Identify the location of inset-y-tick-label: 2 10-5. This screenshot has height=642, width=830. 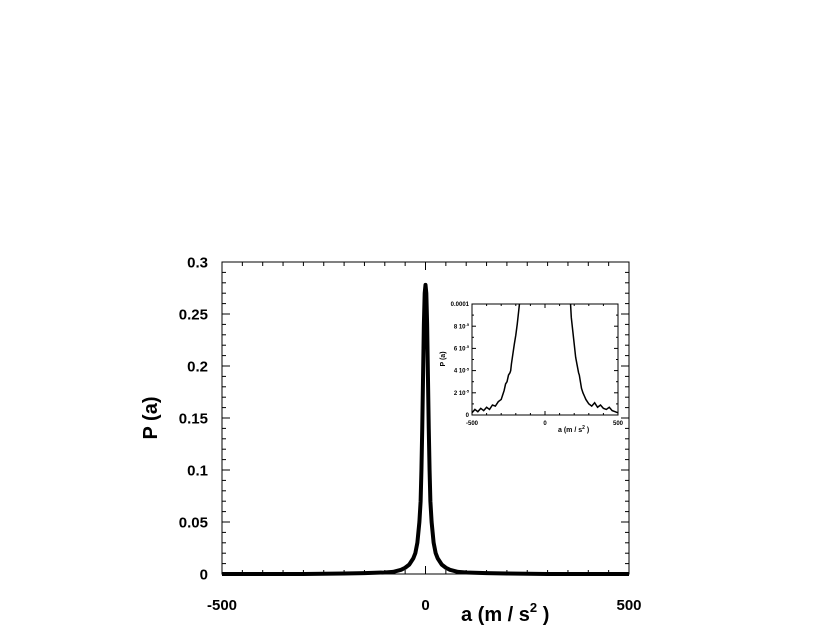
(462, 393).